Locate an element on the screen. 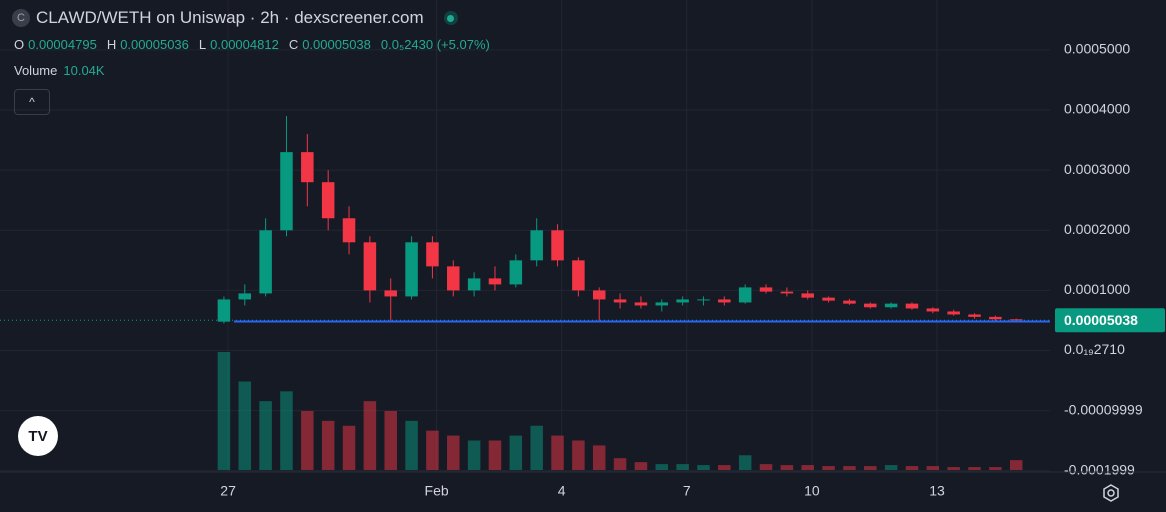 The width and height of the screenshot is (1166, 512). x-tick-label: Feb is located at coordinates (437, 491).